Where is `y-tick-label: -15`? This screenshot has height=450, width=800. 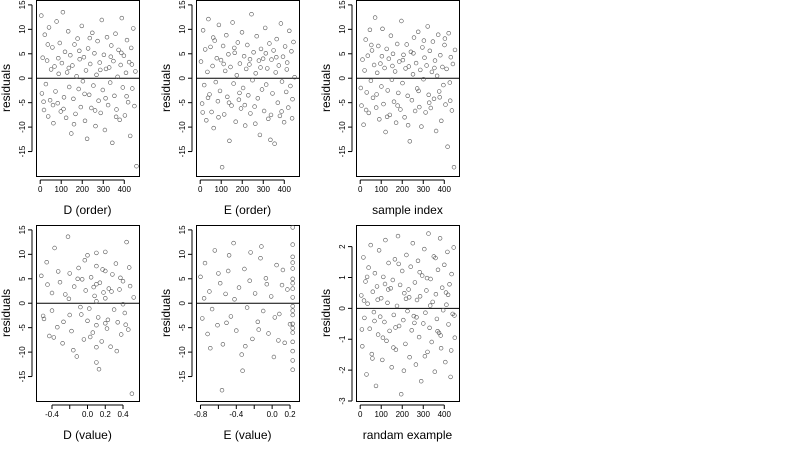
y-tick-label: -15 is located at coordinates (22, 151).